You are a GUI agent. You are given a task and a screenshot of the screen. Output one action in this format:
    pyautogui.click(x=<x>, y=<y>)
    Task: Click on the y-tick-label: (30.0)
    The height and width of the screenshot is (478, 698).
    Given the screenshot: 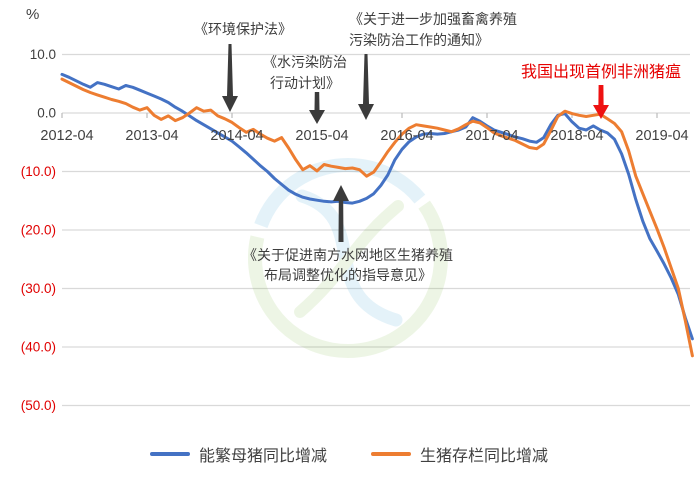 What is the action you would take?
    pyautogui.click(x=38, y=288)
    